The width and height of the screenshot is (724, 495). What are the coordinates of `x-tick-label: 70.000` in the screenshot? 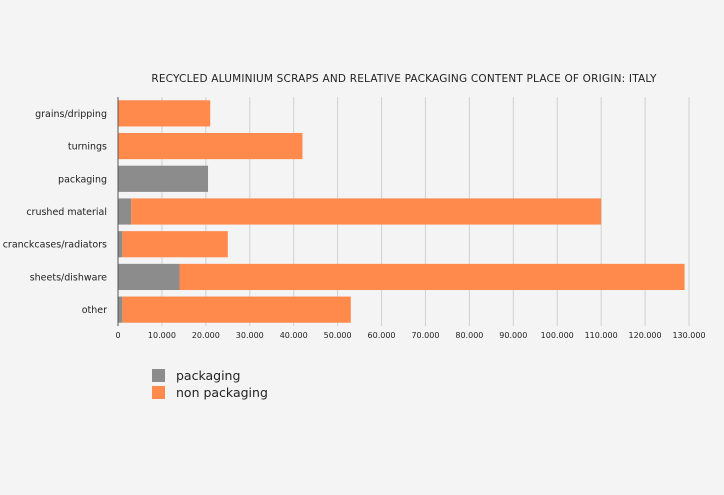 It's located at (425, 335).